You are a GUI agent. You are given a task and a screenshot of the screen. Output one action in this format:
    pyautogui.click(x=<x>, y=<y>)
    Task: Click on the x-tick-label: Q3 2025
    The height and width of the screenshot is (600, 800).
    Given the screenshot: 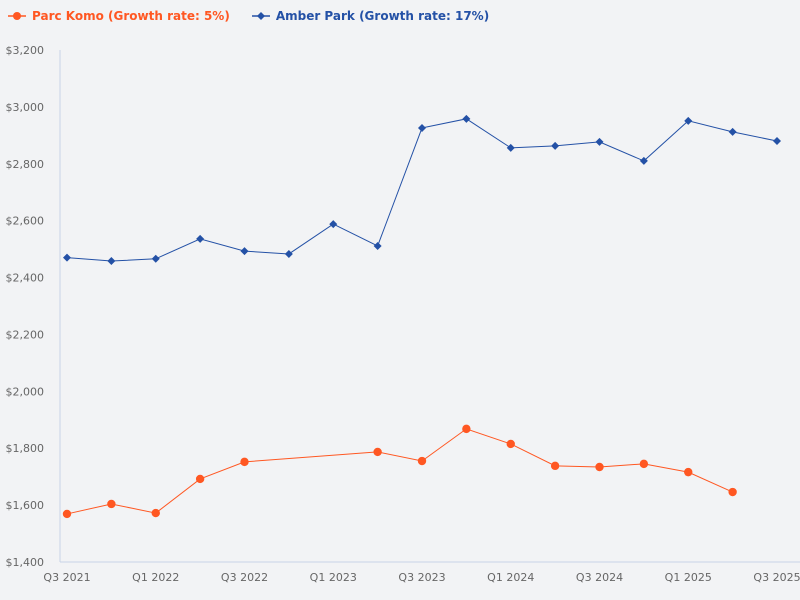 What is the action you would take?
    pyautogui.click(x=776, y=577)
    